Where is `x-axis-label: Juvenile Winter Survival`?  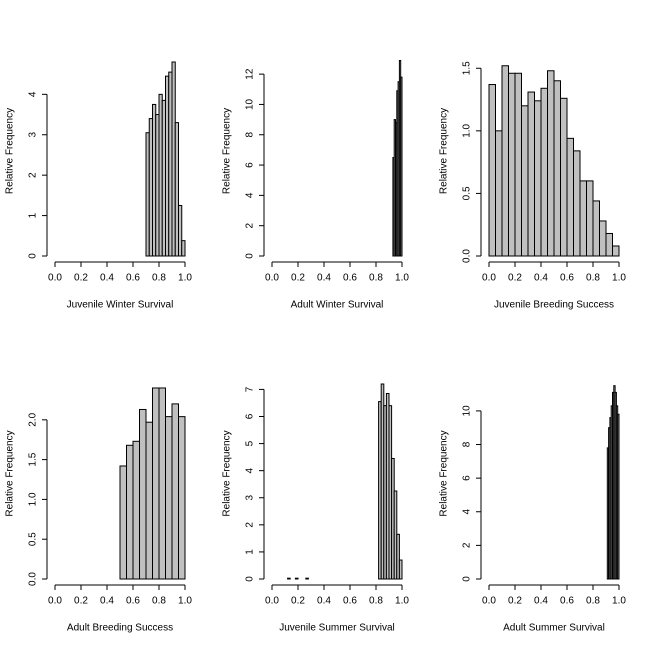
x-axis-label: Juvenile Winter Survival is located at coordinates (120, 305).